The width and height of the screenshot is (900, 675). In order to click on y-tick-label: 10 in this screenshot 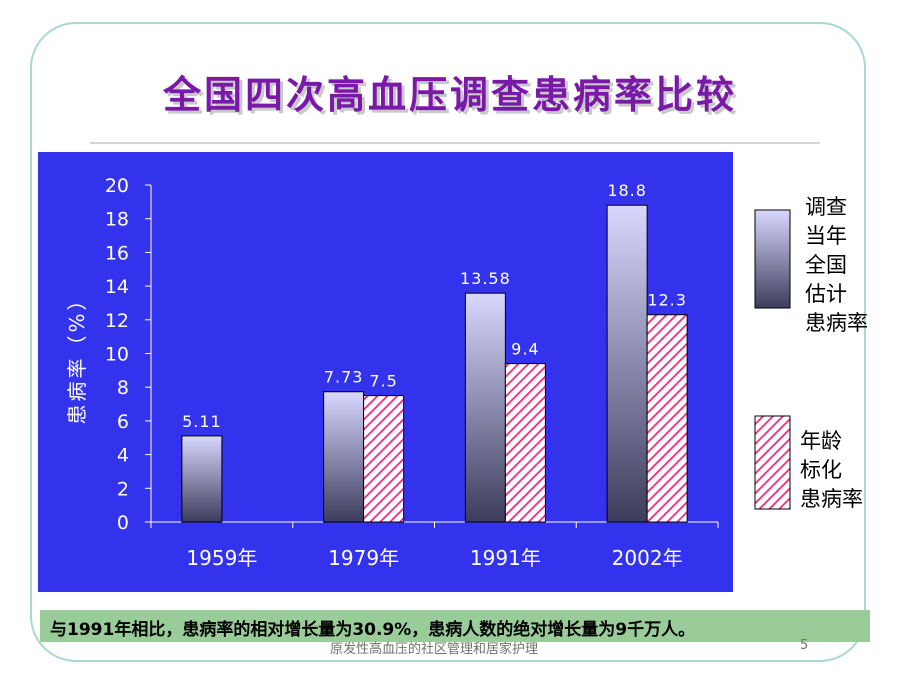, I will do `click(117, 355)`.